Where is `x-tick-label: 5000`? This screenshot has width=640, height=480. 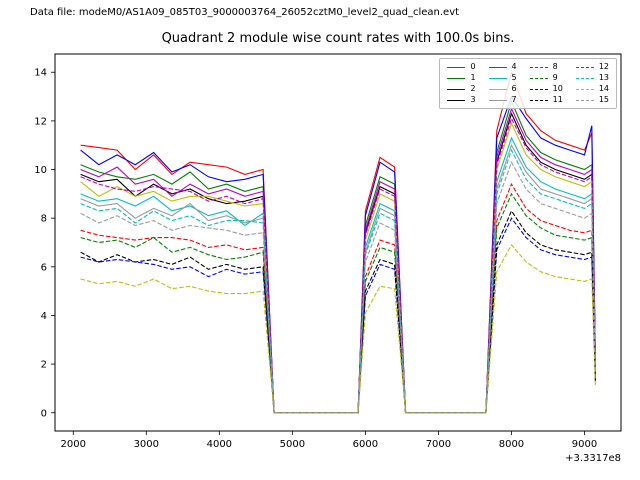
x-tick-label: 5000 is located at coordinates (292, 444).